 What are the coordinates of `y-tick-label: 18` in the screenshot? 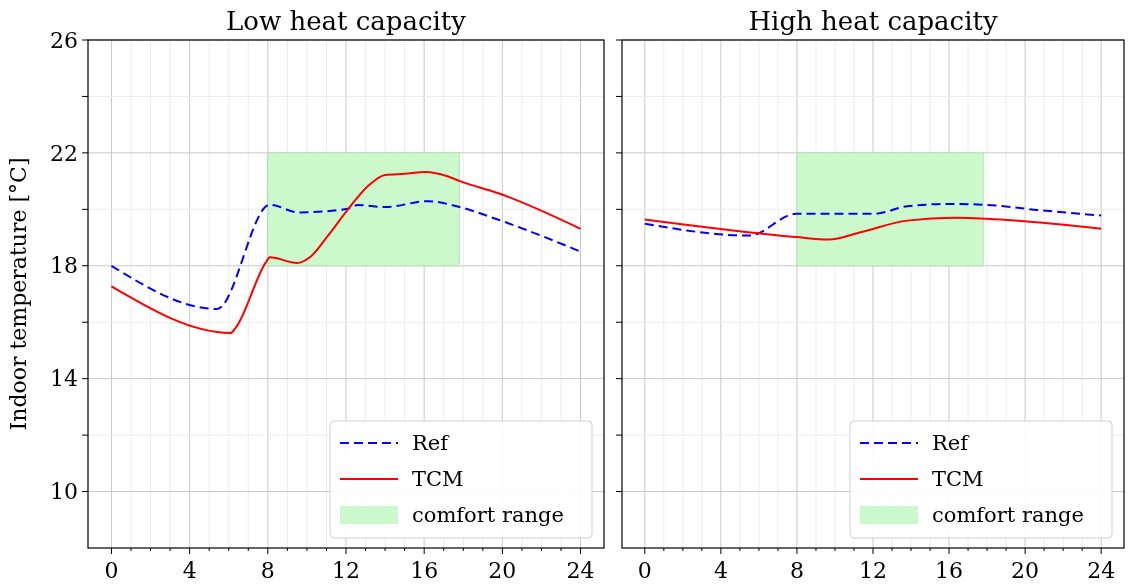 It's located at (64, 266).